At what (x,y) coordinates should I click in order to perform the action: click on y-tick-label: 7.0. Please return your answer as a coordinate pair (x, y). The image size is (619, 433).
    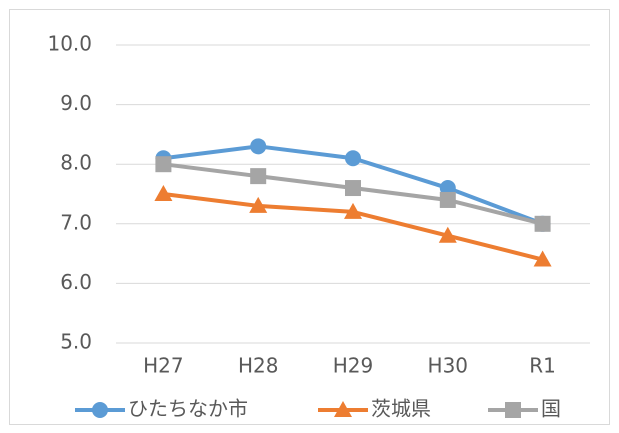
    Looking at the image, I should click on (76, 222).